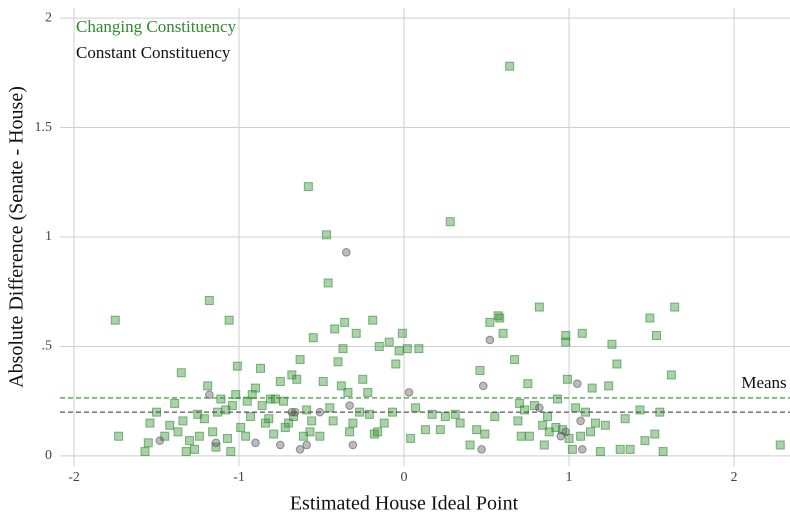 The width and height of the screenshot is (790, 517). What do you see at coordinates (74, 477) in the screenshot?
I see `x-tick-label: -2` at bounding box center [74, 477].